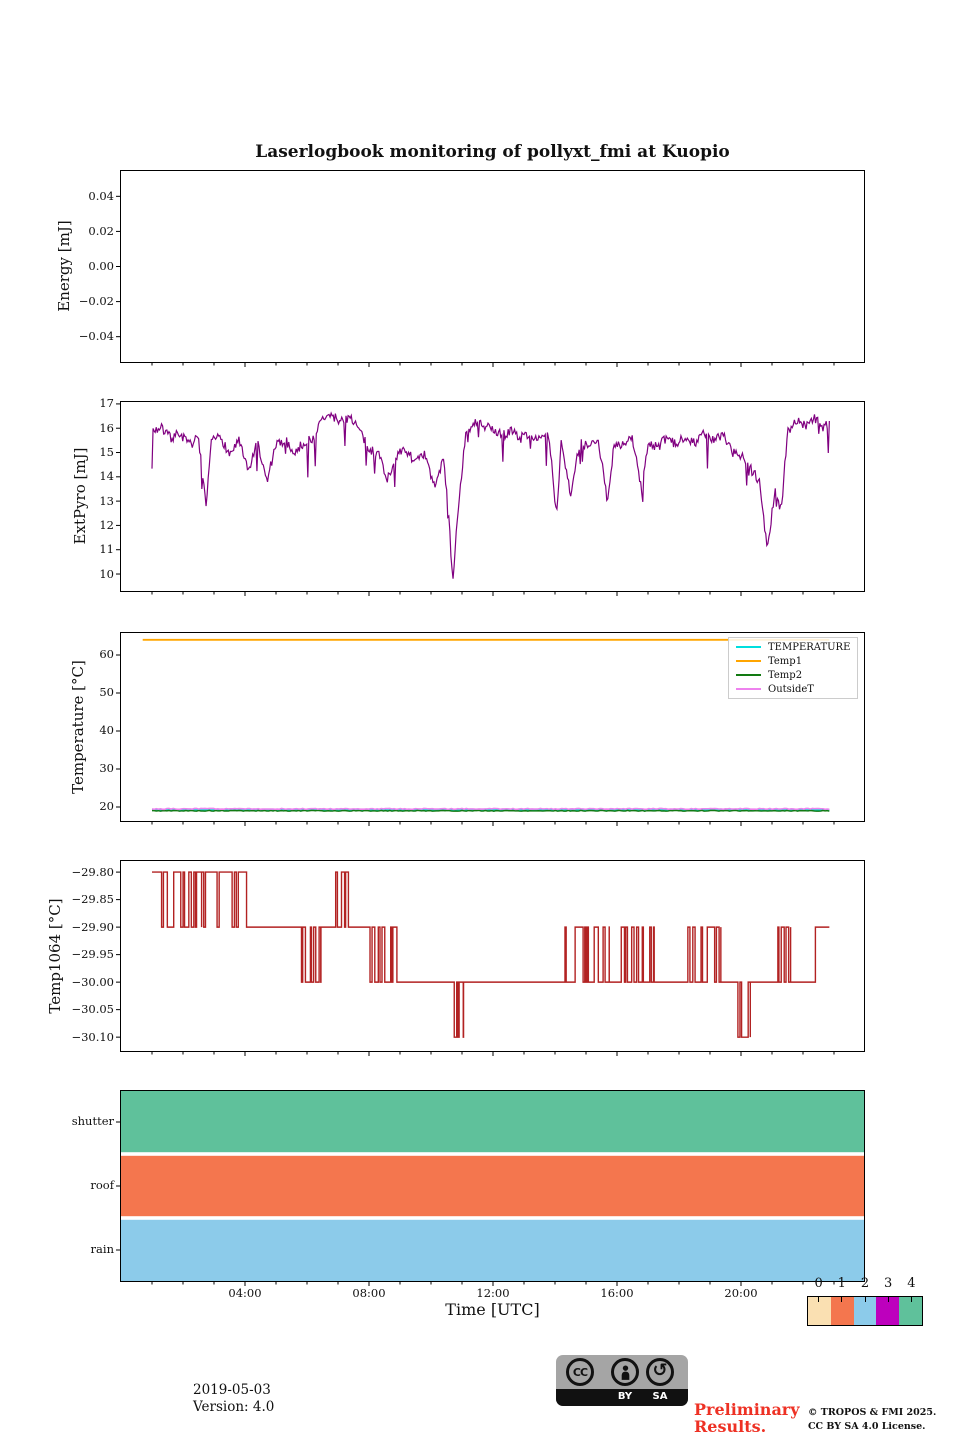 The width and height of the screenshot is (960, 1440). I want to click on ytick-label: 0.04, so click(101, 195).